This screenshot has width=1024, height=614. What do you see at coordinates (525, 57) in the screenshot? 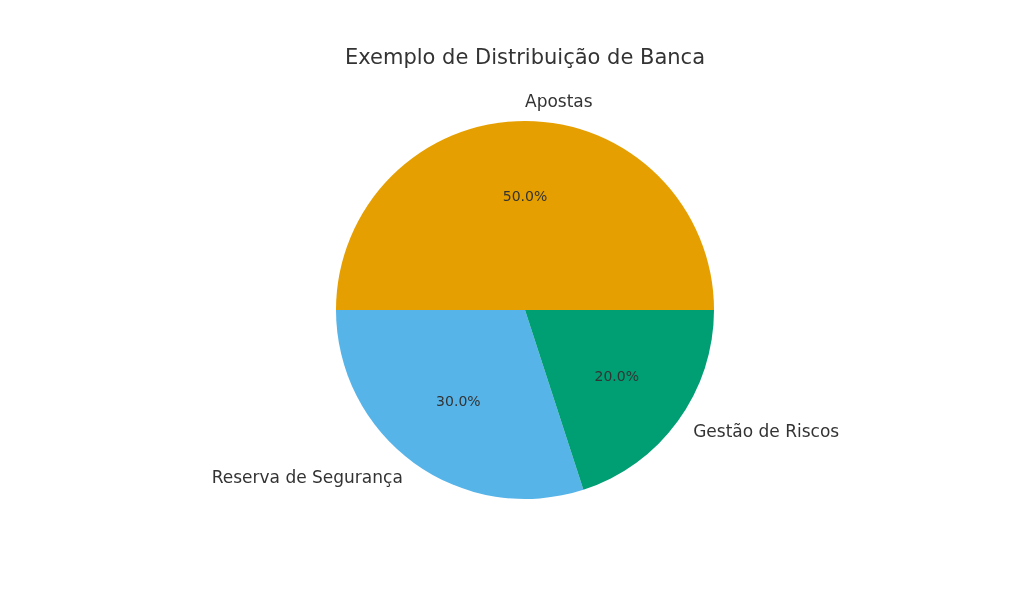
I see `chart-title: Exemplo de Distribuição de Banca` at bounding box center [525, 57].